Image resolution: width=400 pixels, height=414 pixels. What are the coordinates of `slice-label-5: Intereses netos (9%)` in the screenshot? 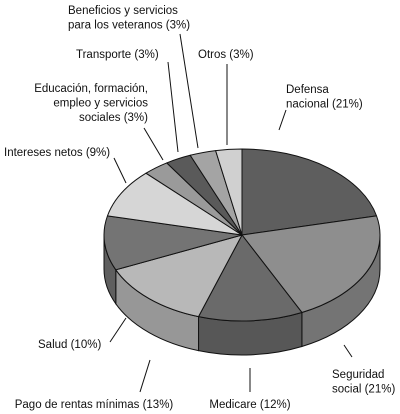 It's located at (57, 153).